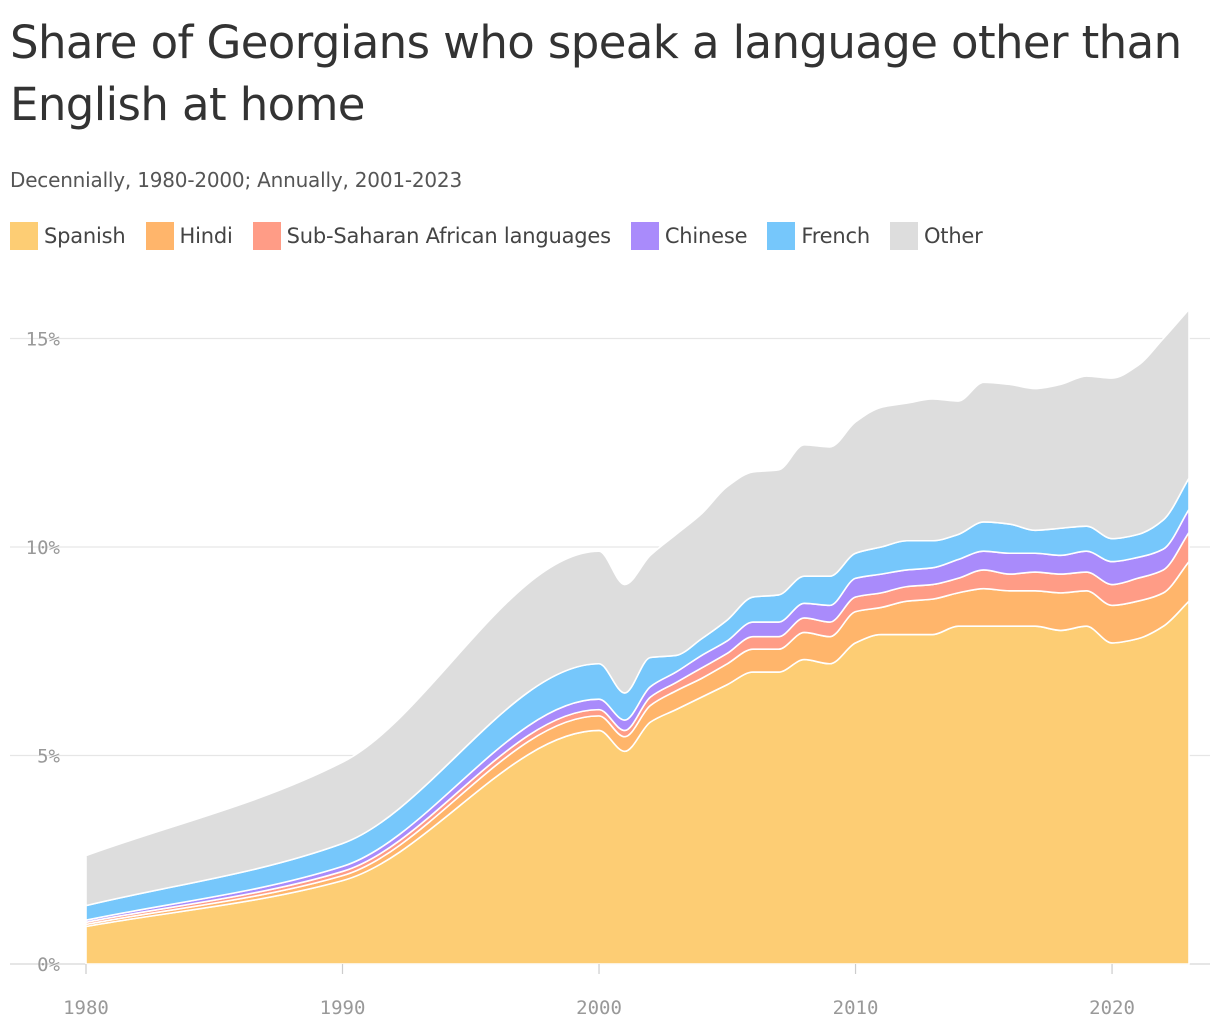 The height and width of the screenshot is (1034, 1220). What do you see at coordinates (43, 340) in the screenshot?
I see `y-tick-label: 15%` at bounding box center [43, 340].